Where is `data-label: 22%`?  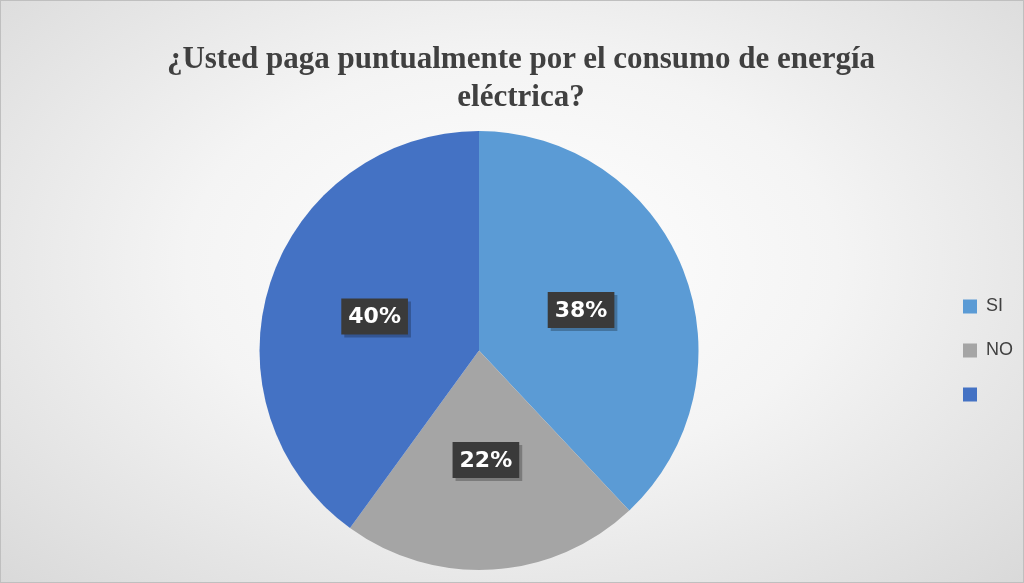
data-label: 22% is located at coordinates (486, 459).